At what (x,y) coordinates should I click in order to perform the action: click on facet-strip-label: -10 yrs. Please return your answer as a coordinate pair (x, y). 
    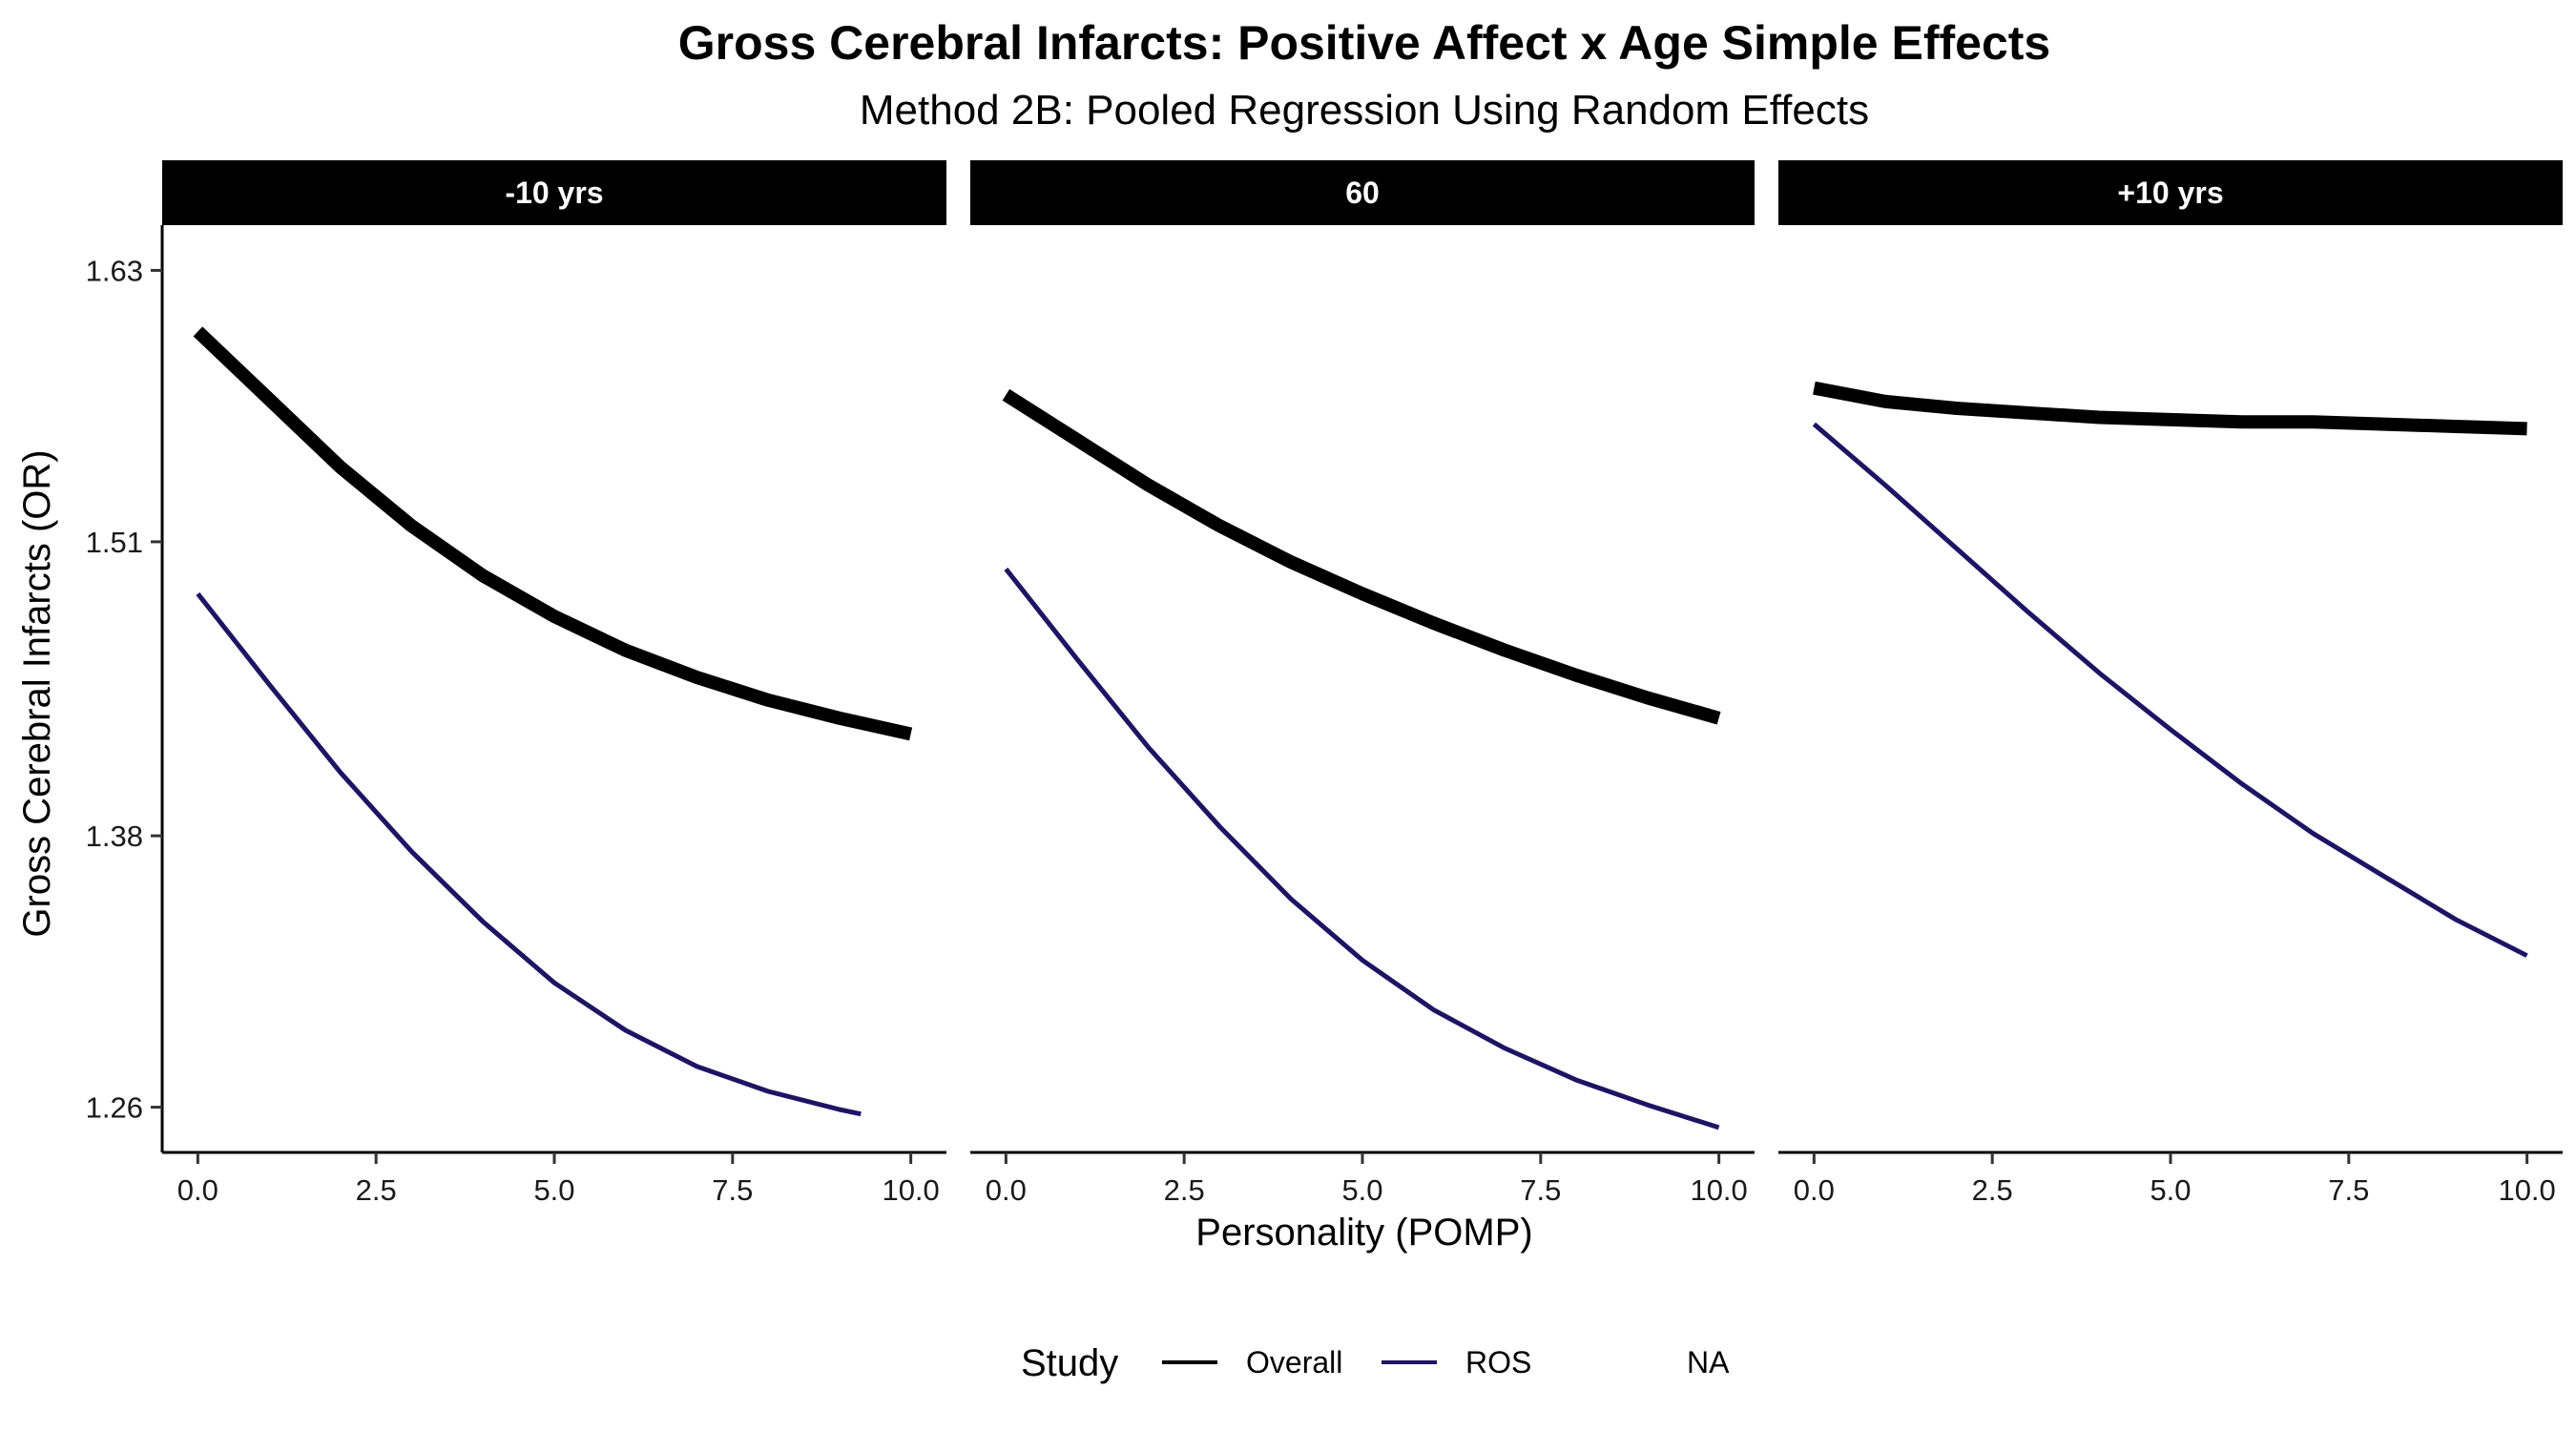
    Looking at the image, I should click on (554, 193).